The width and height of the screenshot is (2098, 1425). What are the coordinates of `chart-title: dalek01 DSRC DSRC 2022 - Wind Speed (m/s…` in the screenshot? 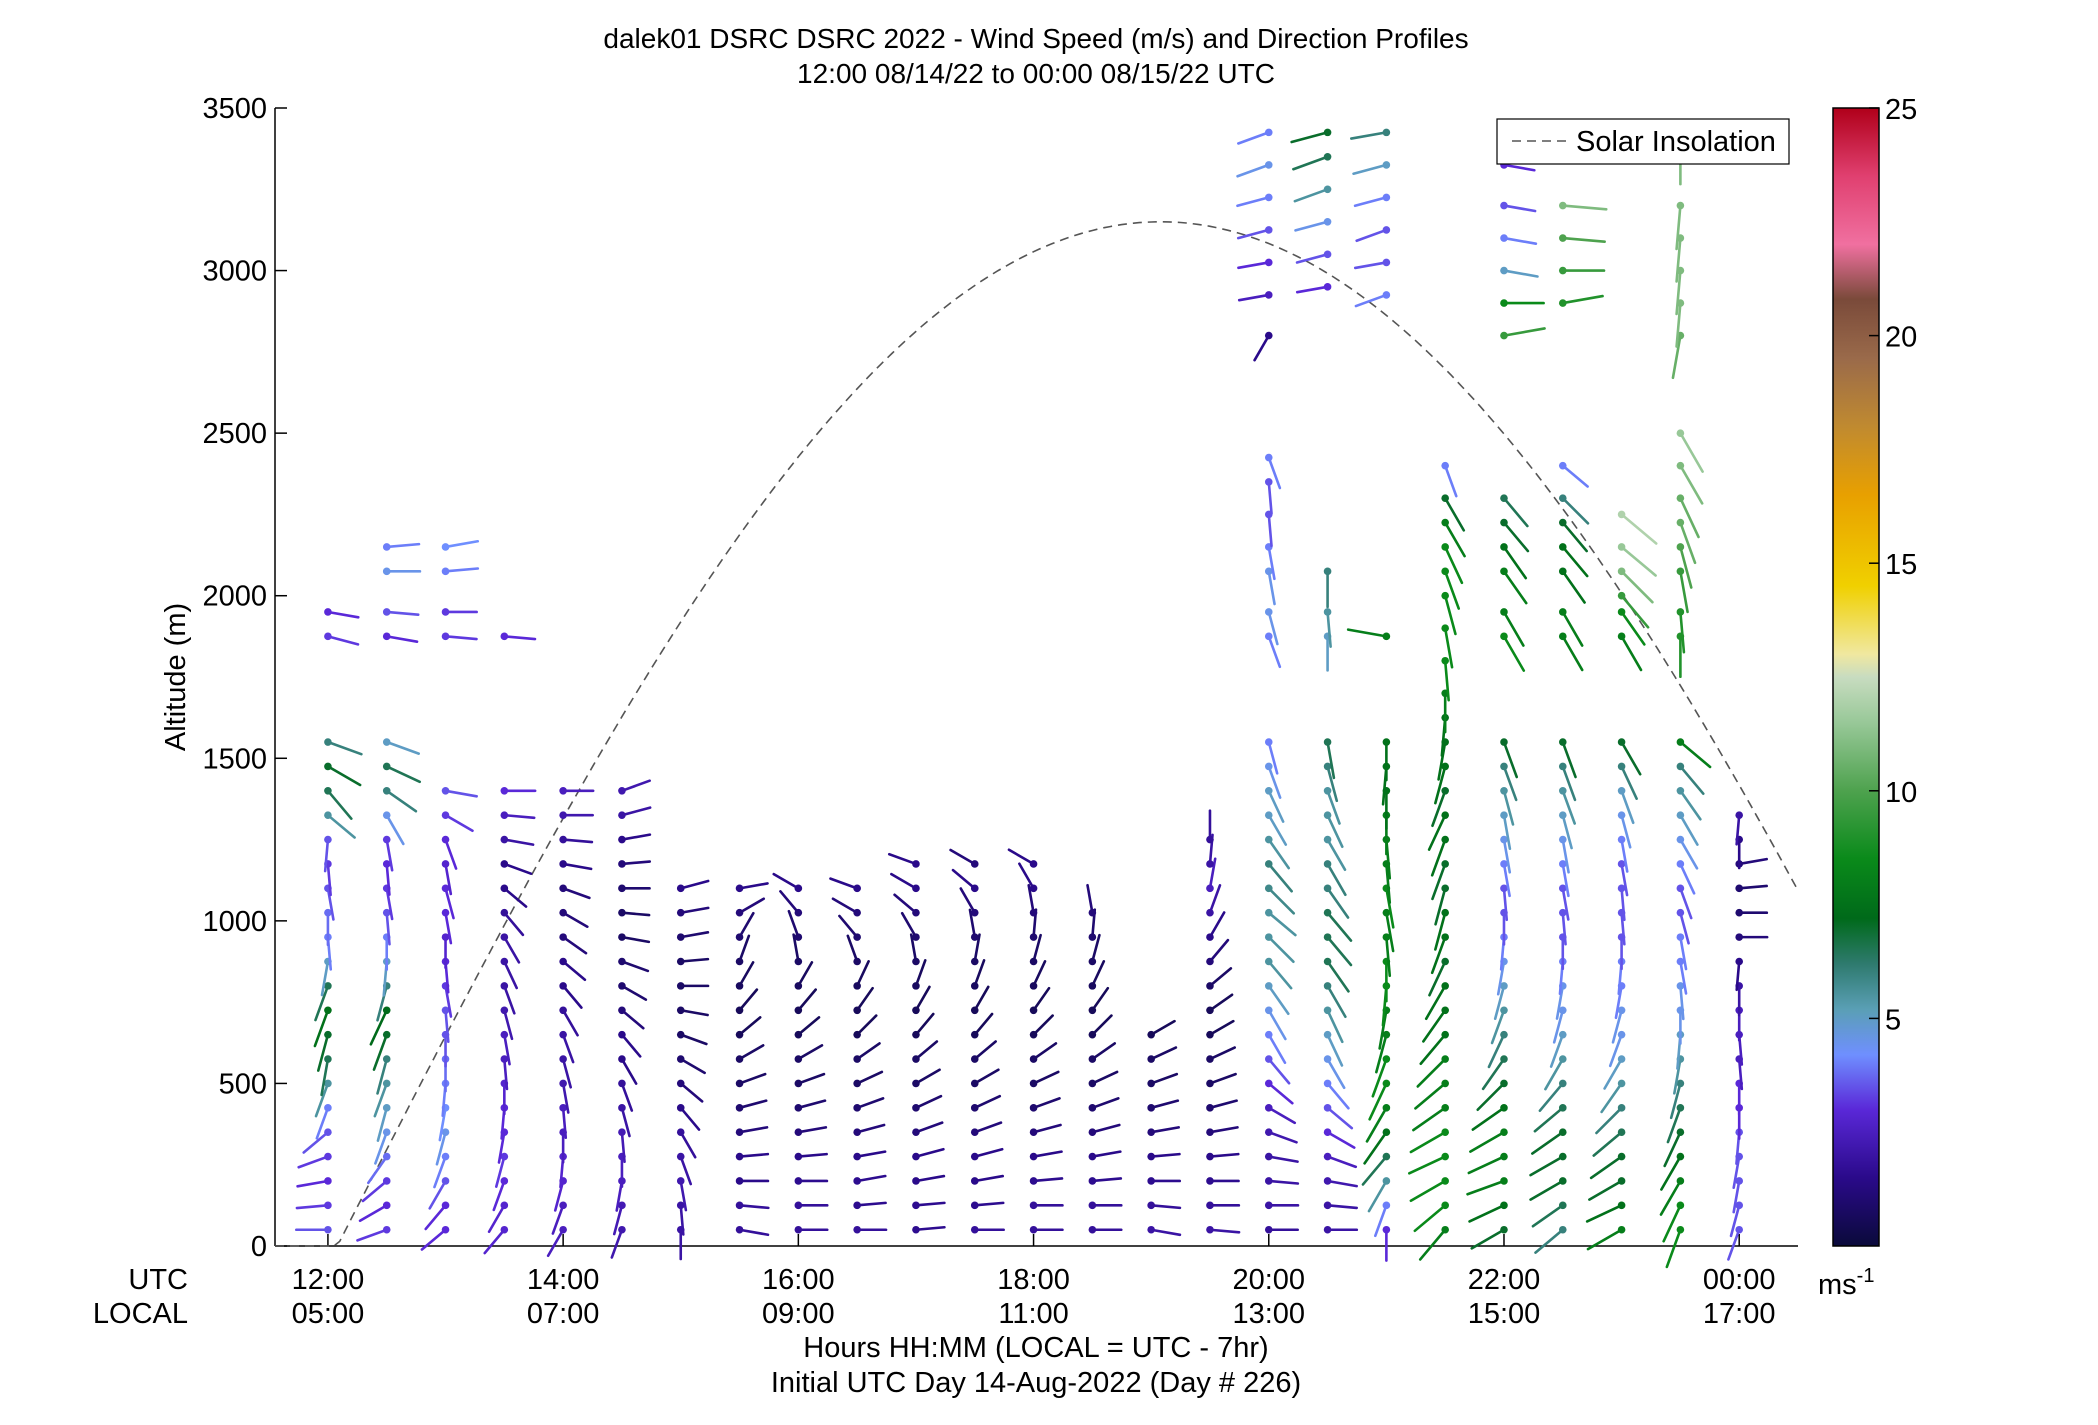 It's located at (1035, 38).